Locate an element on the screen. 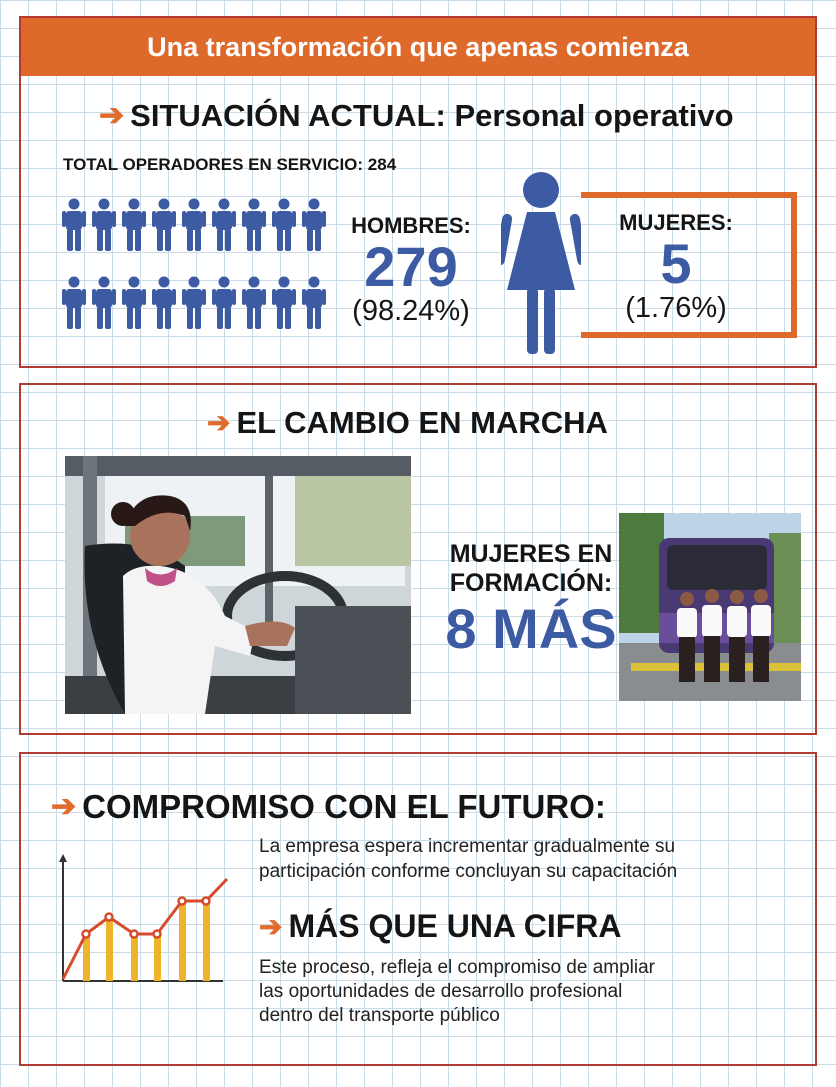 Image resolution: width=836 pixels, height=1087 pixels. compromiso-heading-text: COMPROMISO CON EL FUTURO: is located at coordinates (344, 806).